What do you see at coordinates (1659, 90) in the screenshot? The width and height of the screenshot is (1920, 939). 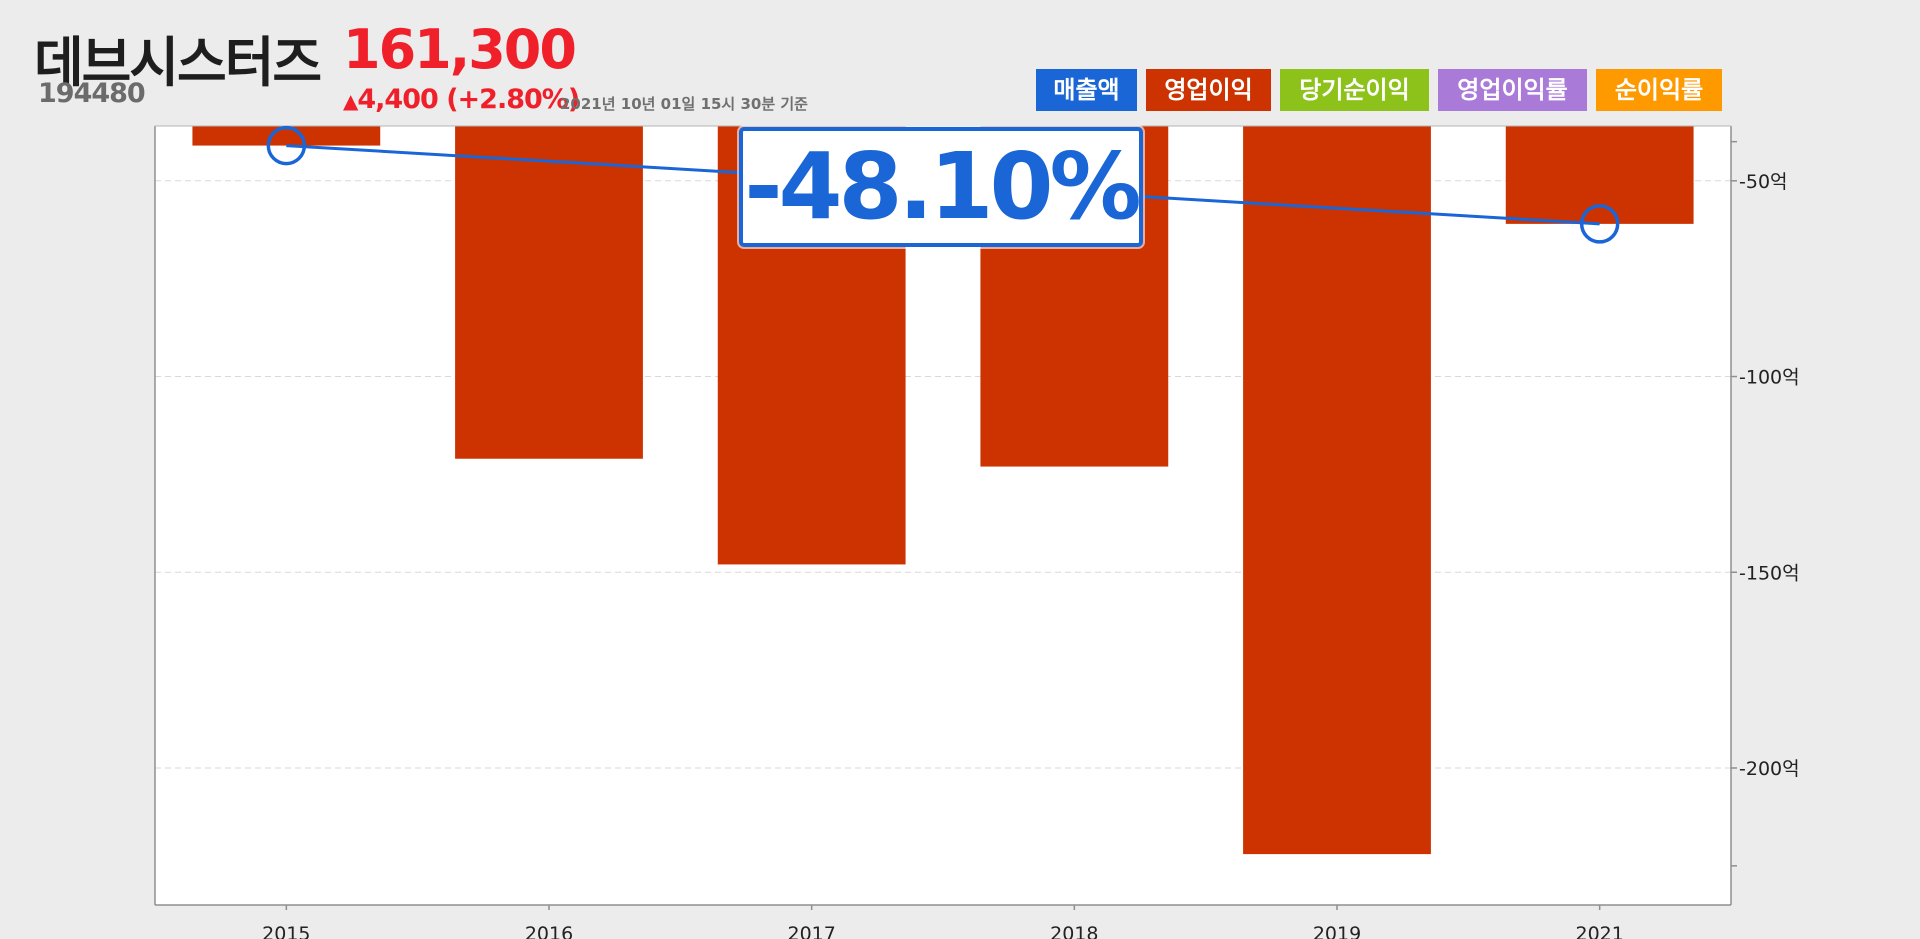 I see `legend-net-margin: 순이익률` at bounding box center [1659, 90].